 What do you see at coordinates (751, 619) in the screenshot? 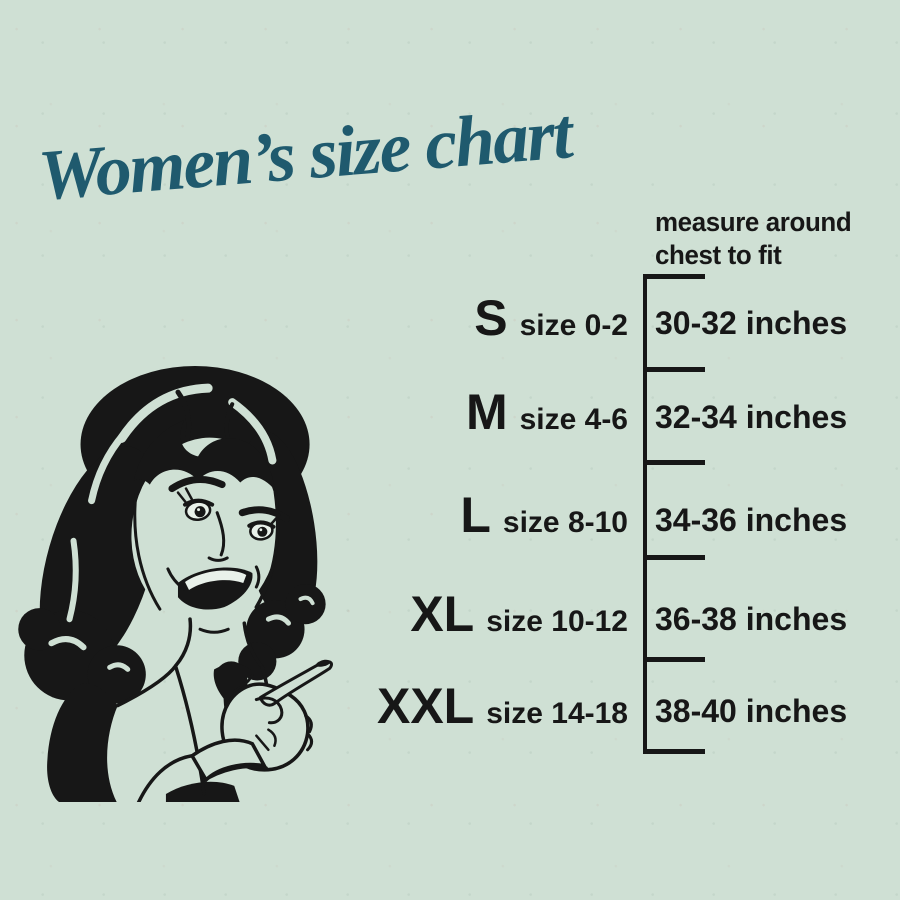
I see `chest-measurement: 36-38 inches` at bounding box center [751, 619].